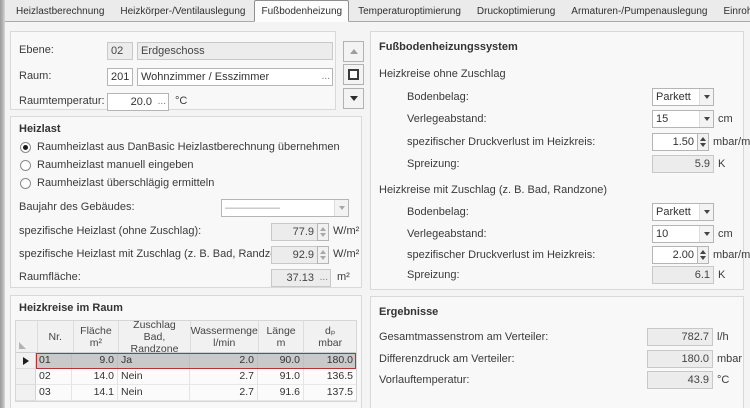  What do you see at coordinates (235, 51) in the screenshot?
I see `ebene-name-field: Erdgeschoss` at bounding box center [235, 51].